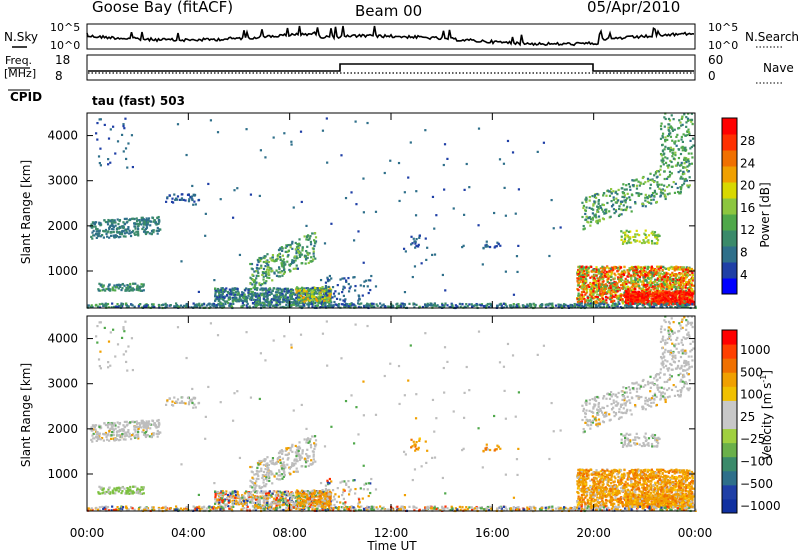 This screenshot has height=554, width=800. Describe the element at coordinates (59, 76) in the screenshot. I see `freq-tick-bottom: 8` at that location.